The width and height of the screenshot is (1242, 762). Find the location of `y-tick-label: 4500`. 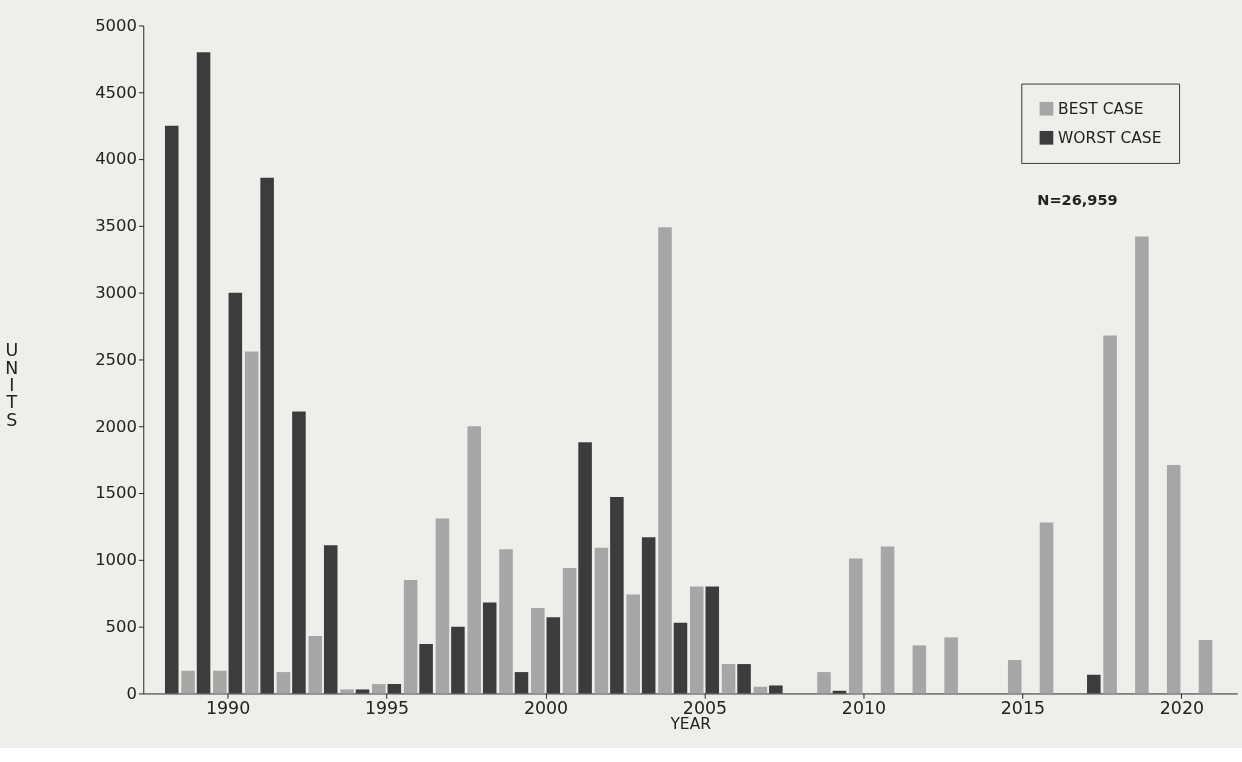

y-tick-label: 4500 is located at coordinates (116, 92).